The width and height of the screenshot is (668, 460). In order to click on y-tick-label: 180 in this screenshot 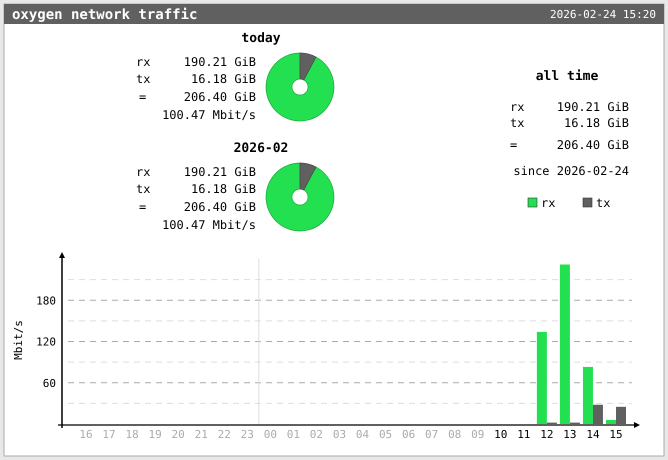, I will do `click(46, 301)`.